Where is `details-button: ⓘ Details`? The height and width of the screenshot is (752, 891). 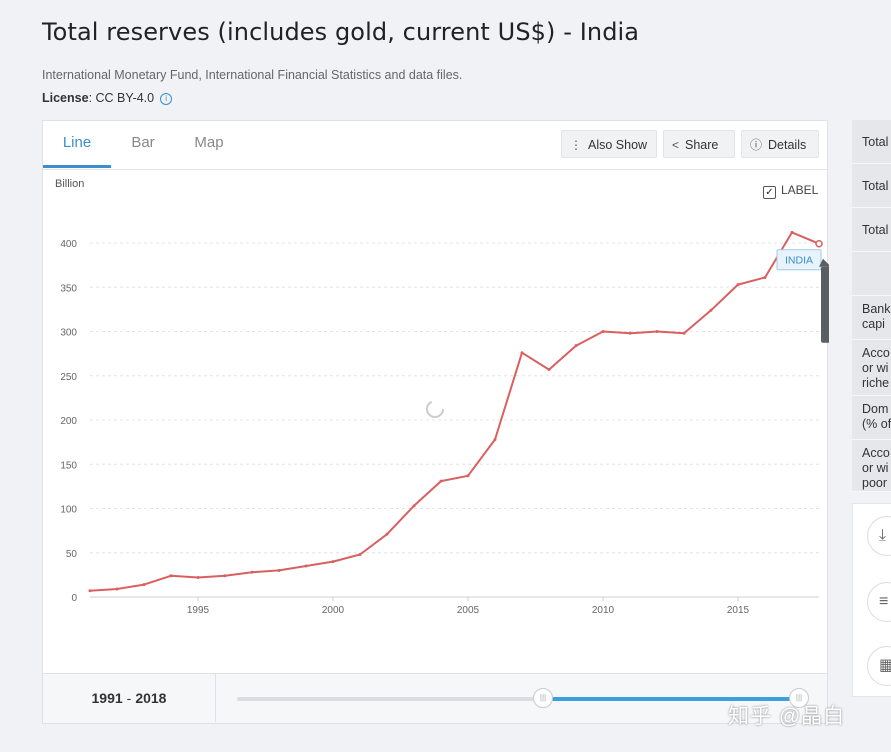
details-button: ⓘ Details is located at coordinates (780, 144).